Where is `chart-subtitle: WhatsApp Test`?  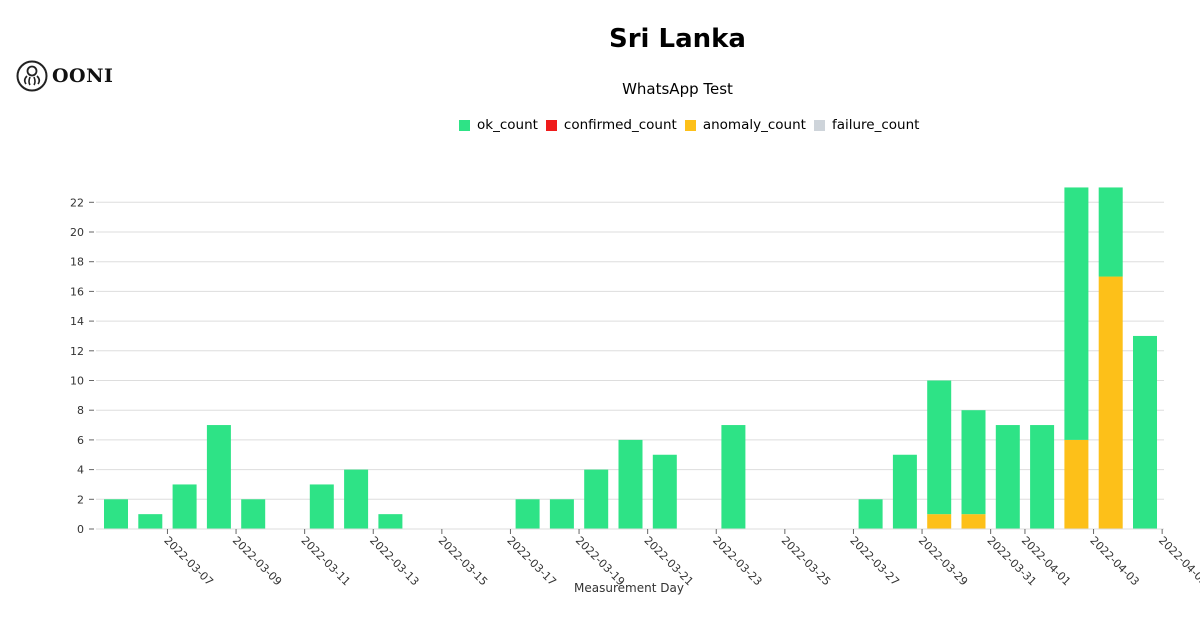 chart-subtitle: WhatsApp Test is located at coordinates (677, 89).